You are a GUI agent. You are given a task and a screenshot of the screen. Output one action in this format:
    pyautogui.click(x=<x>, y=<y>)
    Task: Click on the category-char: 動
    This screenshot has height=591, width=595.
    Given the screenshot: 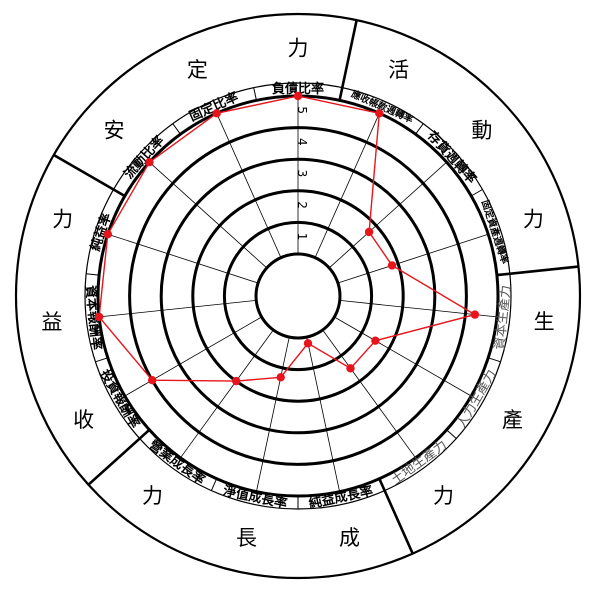 What is the action you would take?
    pyautogui.click(x=481, y=130)
    